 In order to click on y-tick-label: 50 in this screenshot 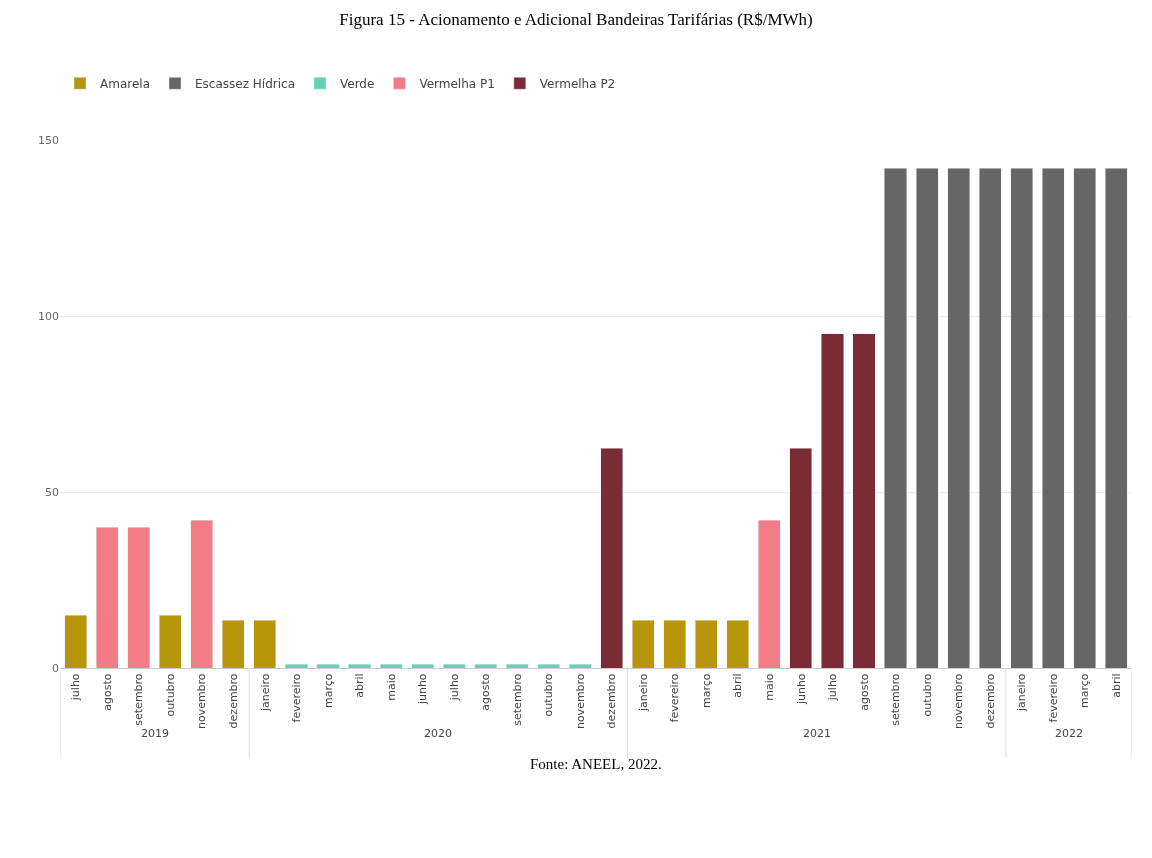, I will do `click(52, 492)`.